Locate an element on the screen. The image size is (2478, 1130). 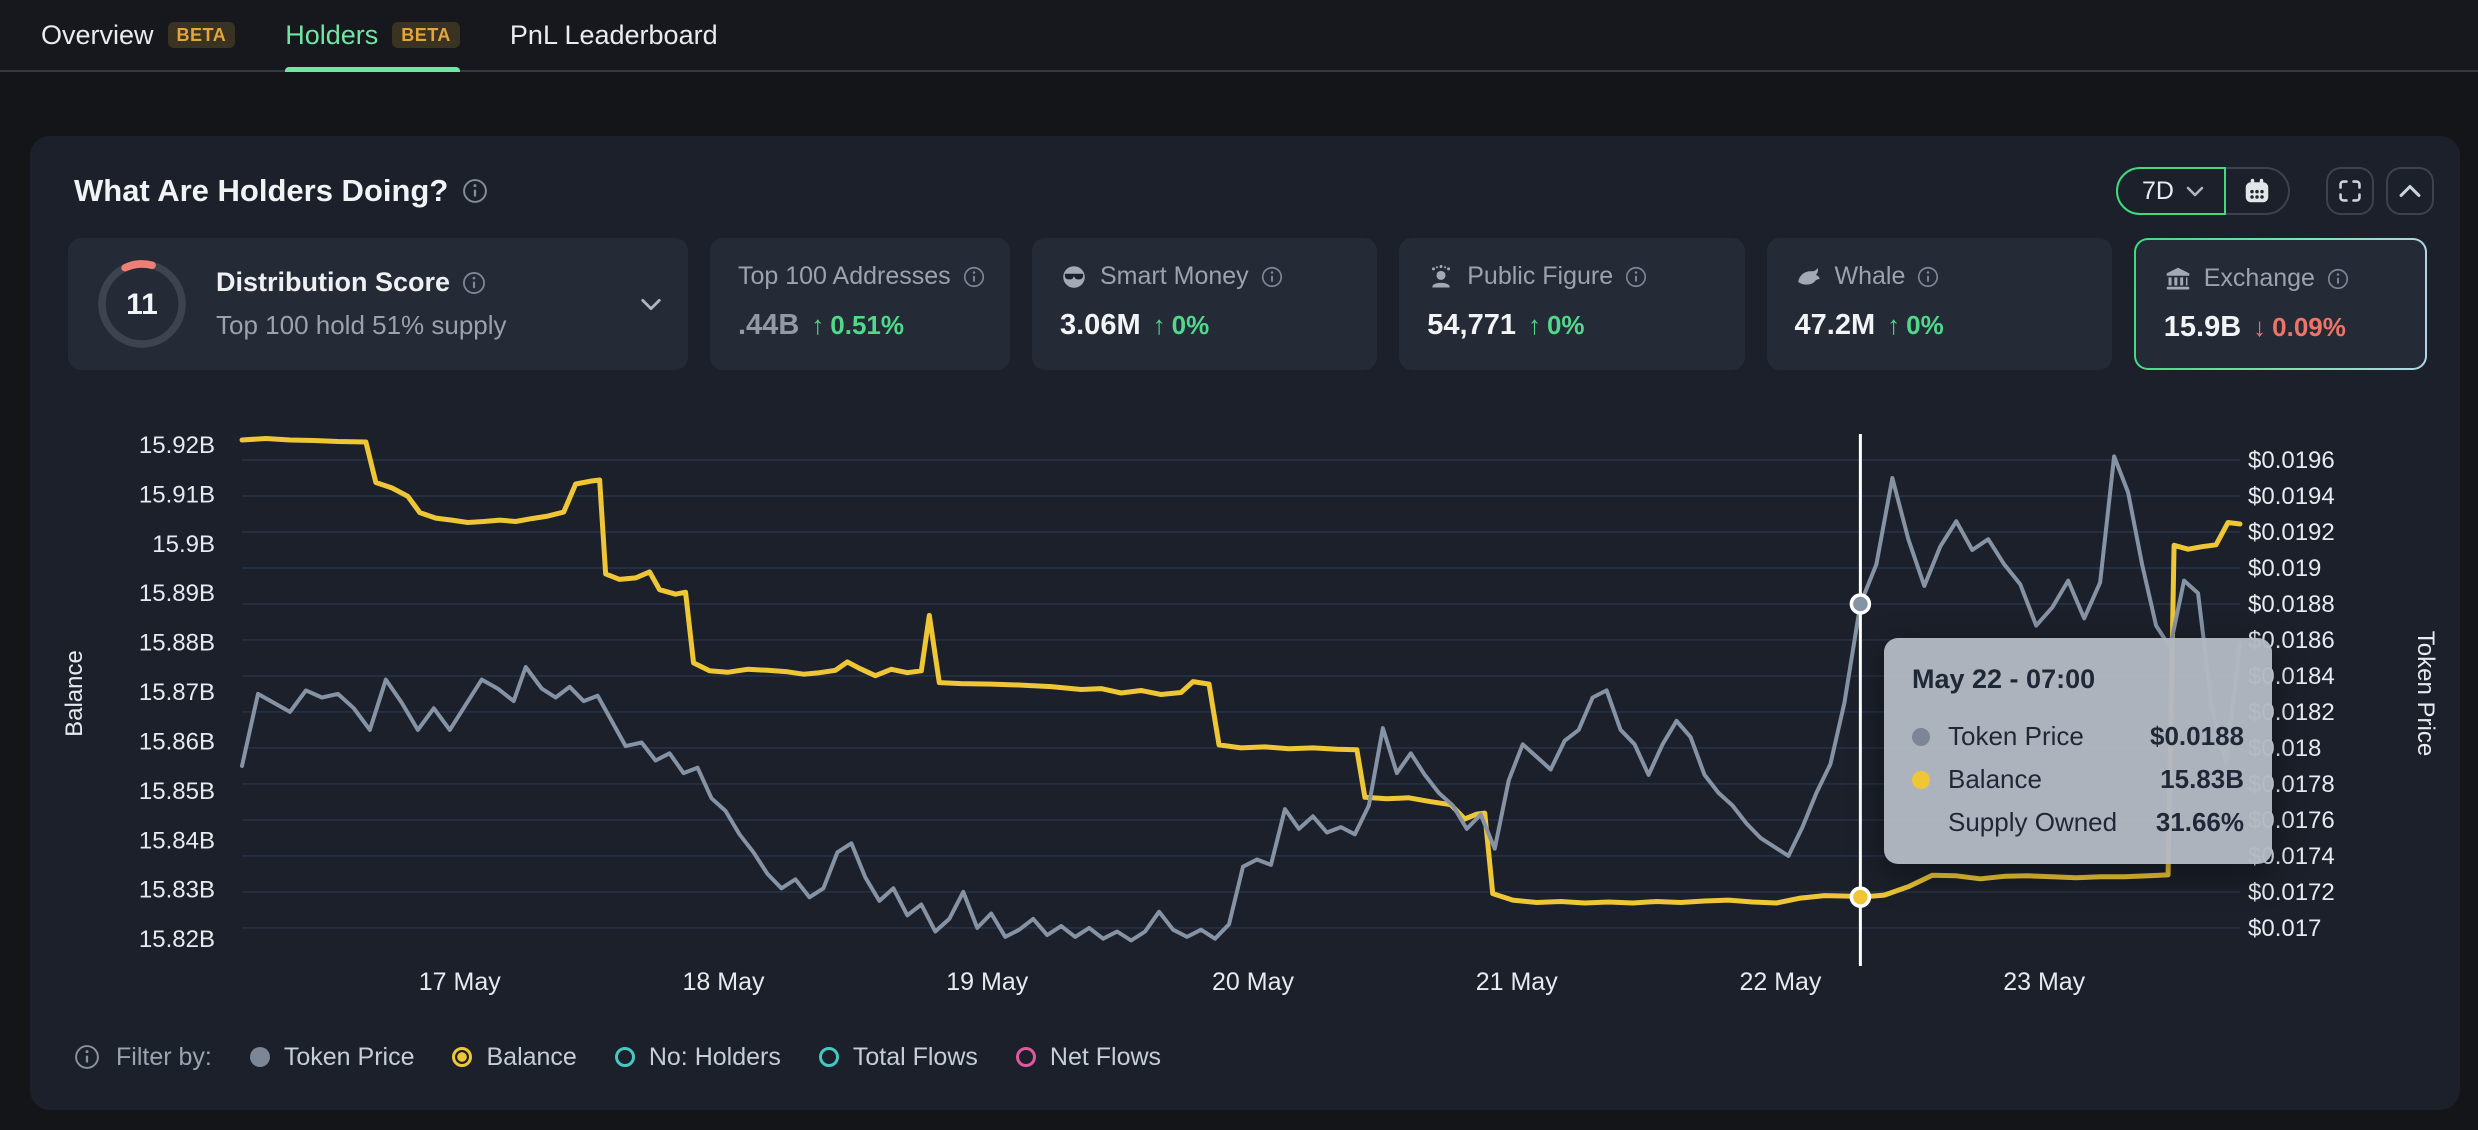
exchange-value: 15.9B is located at coordinates (2202, 327).